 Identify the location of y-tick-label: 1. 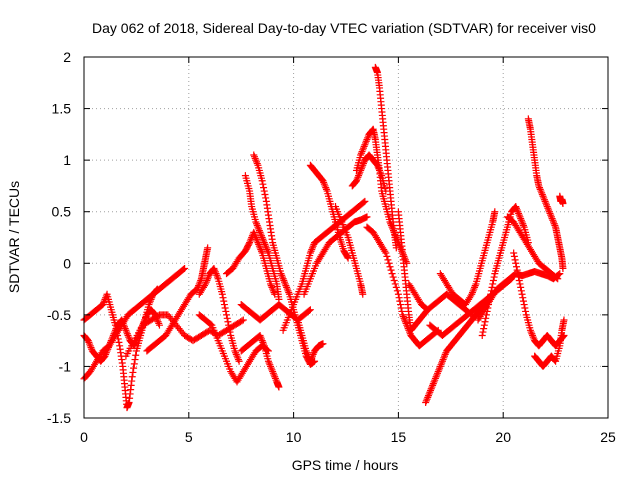
(67, 160).